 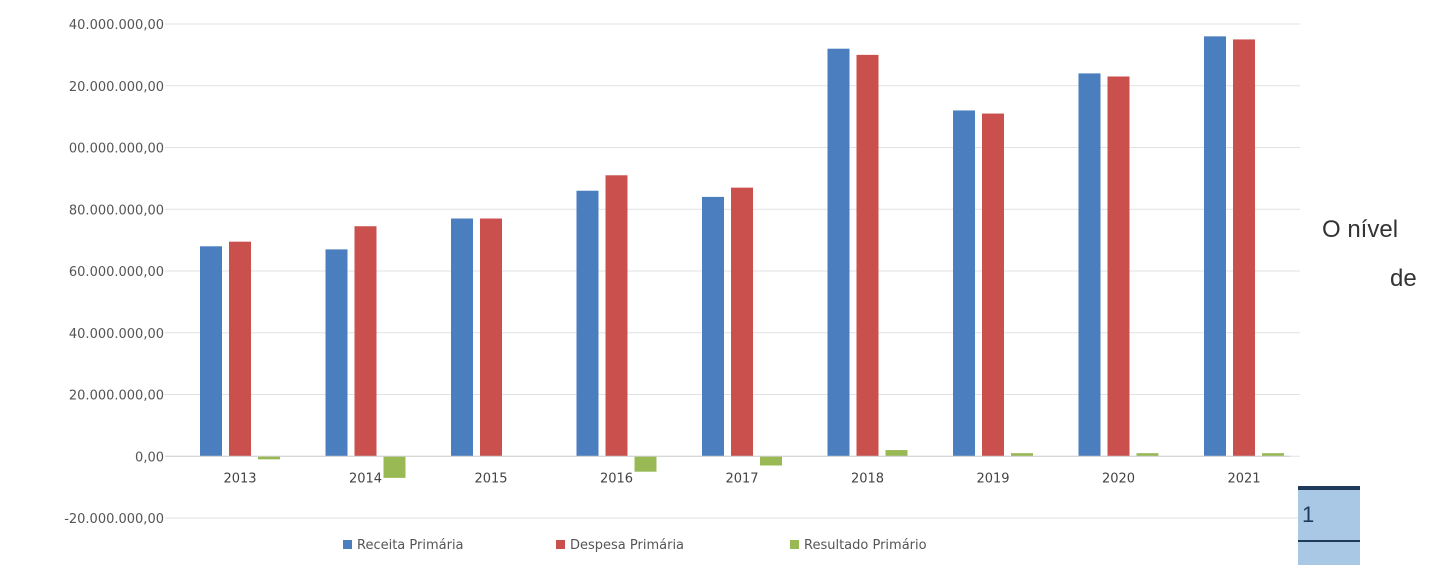 What do you see at coordinates (1403, 278) in the screenshot?
I see `side-text-line-2: de` at bounding box center [1403, 278].